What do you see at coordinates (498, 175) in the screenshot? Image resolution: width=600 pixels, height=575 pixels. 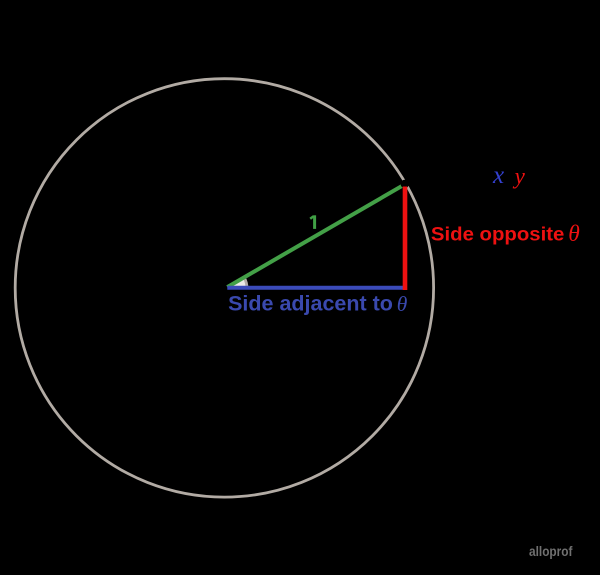 I see `svg-text: x` at bounding box center [498, 175].